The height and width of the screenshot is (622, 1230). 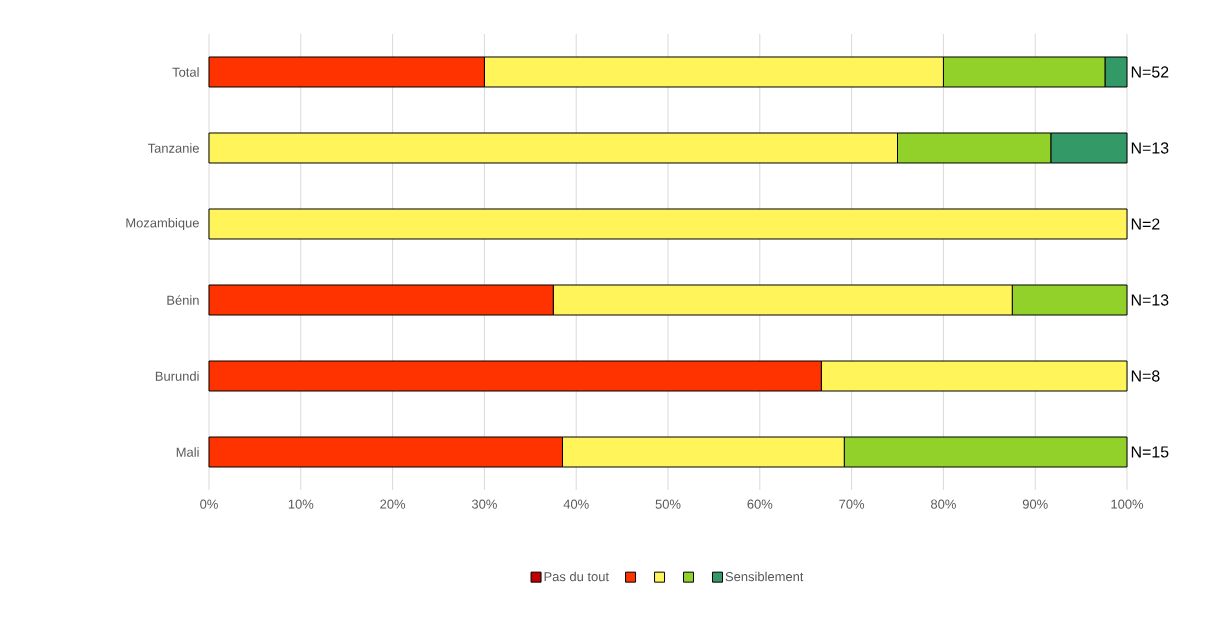 I want to click on y-tick-label: Bénin, so click(x=183, y=300).